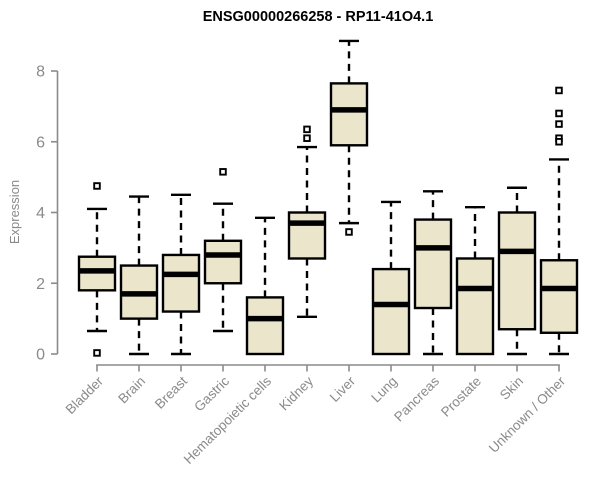 The image size is (600, 500). Describe the element at coordinates (461, 397) in the screenshot. I see `x-category-label: Prostate` at that location.